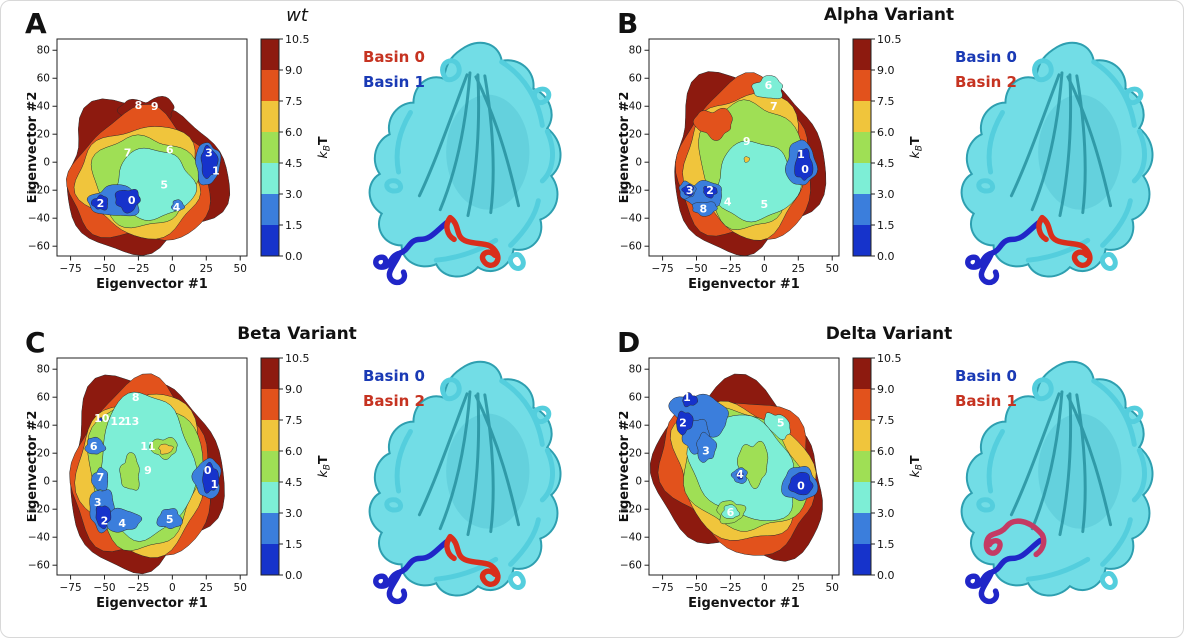  Describe the element at coordinates (628, 23) in the screenshot. I see `panel-letter: B` at that location.